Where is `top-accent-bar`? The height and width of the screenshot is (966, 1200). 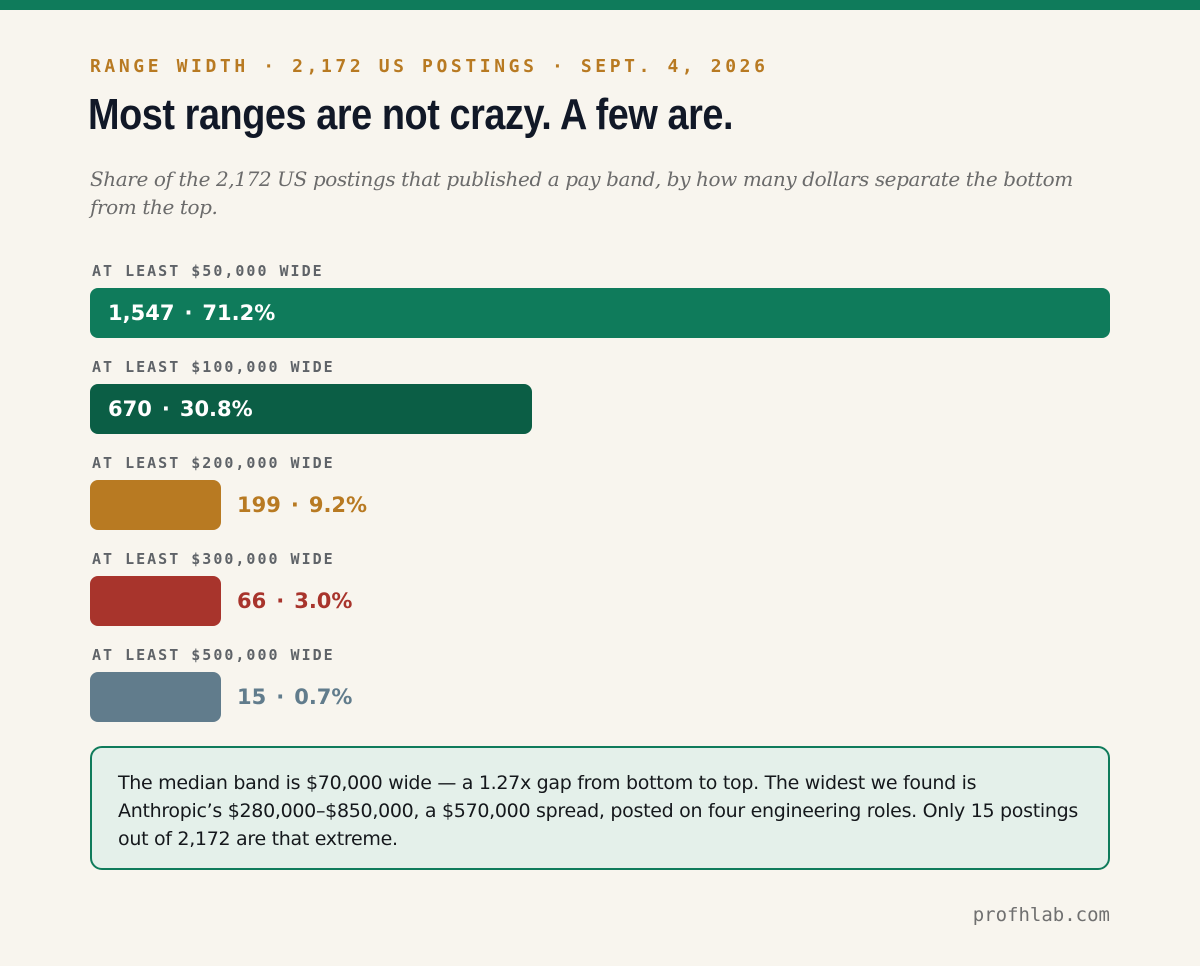 top-accent-bar is located at coordinates (600, 5).